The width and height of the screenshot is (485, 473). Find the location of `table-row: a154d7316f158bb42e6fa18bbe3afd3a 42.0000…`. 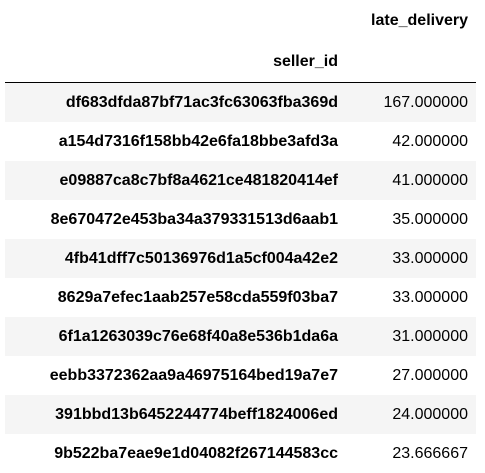

table-row: a154d7316f158bb42e6fa18bbe3afd3a 42.0000… is located at coordinates (240, 141).